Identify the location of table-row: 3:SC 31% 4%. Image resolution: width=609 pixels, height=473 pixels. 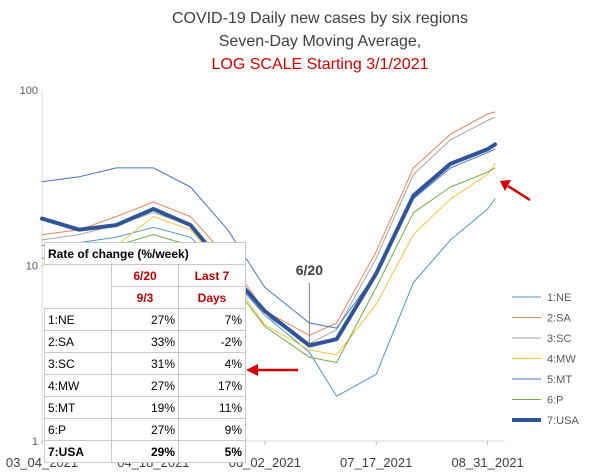
(145, 363).